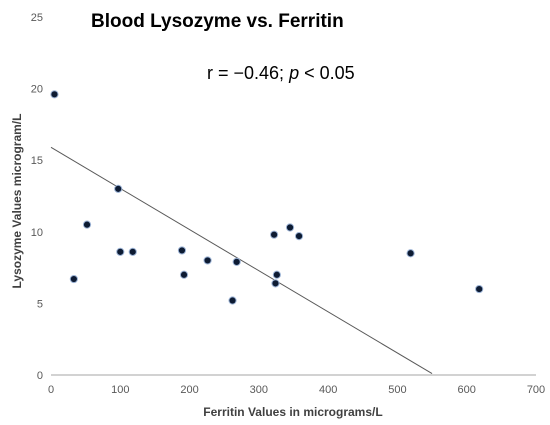 The width and height of the screenshot is (550, 425). Describe the element at coordinates (37, 233) in the screenshot. I see `y-tick-label: 10` at that location.